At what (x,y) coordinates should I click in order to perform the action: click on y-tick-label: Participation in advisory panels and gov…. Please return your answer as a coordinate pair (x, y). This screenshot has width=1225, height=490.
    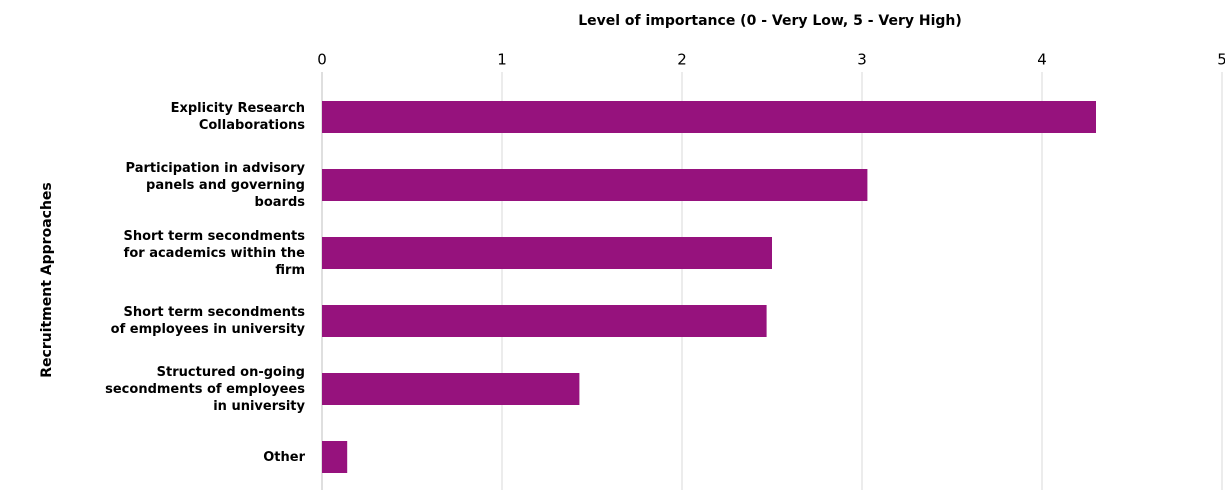
    Looking at the image, I should click on (215, 185).